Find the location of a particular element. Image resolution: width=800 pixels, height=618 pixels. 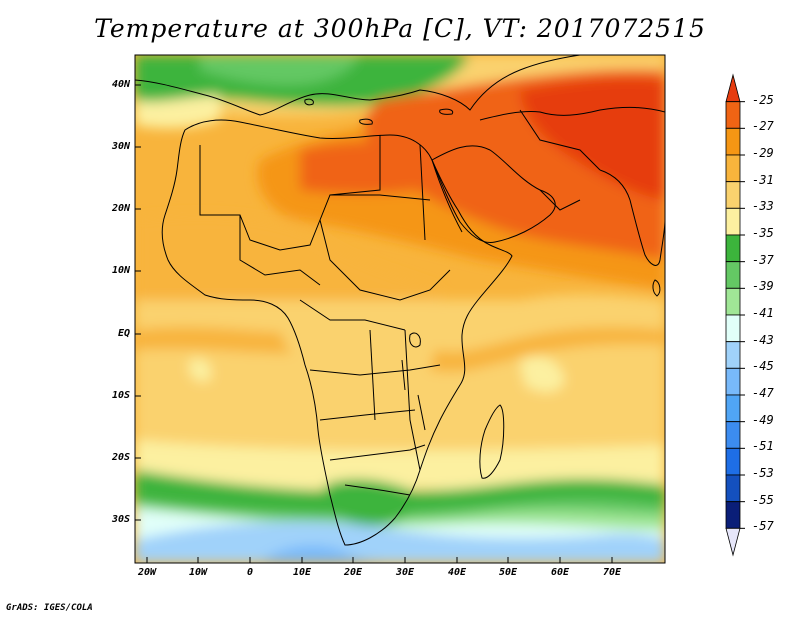

colorbar-label: -35 is located at coordinates (763, 233).